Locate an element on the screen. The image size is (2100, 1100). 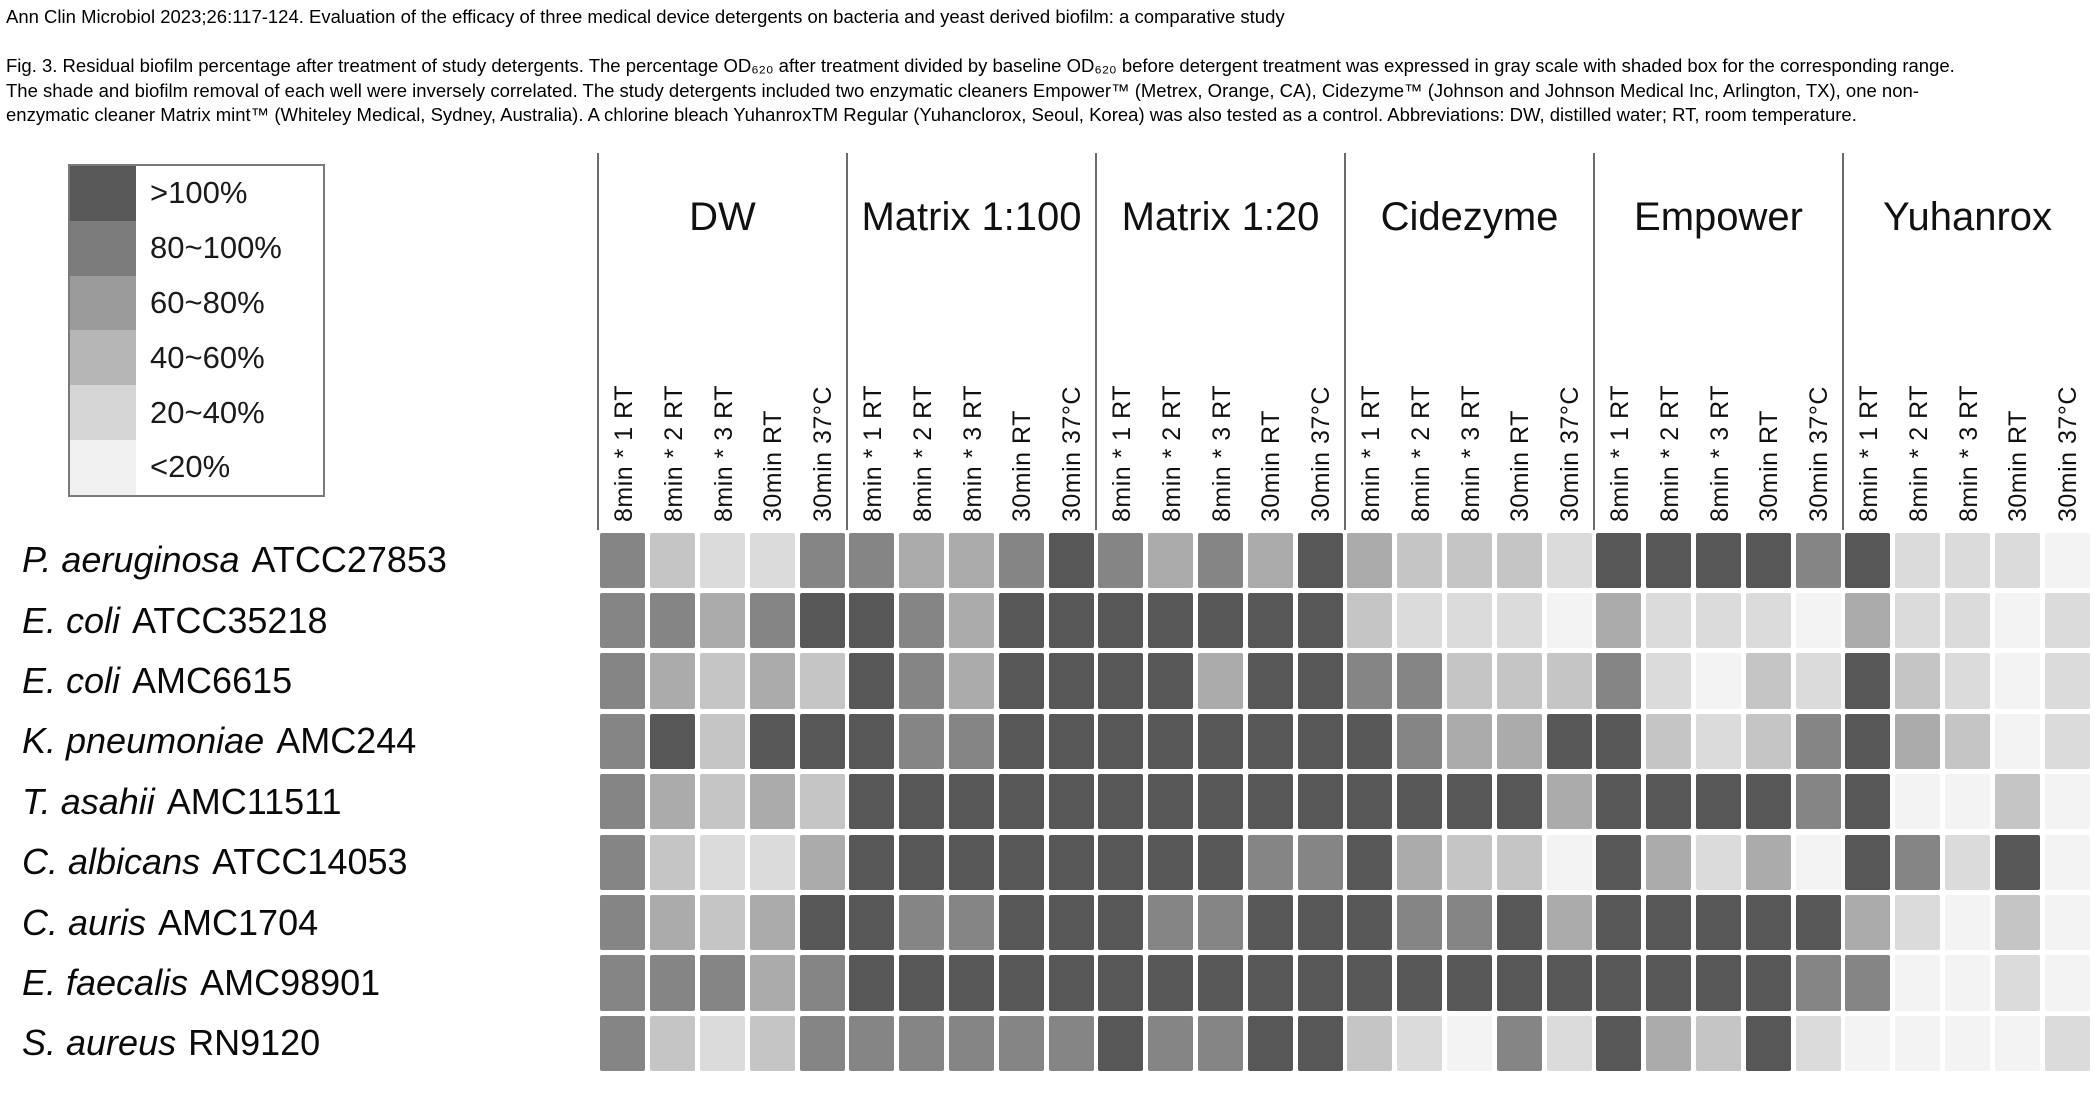
organism-name: P. aeruginosa is located at coordinates (131, 560).